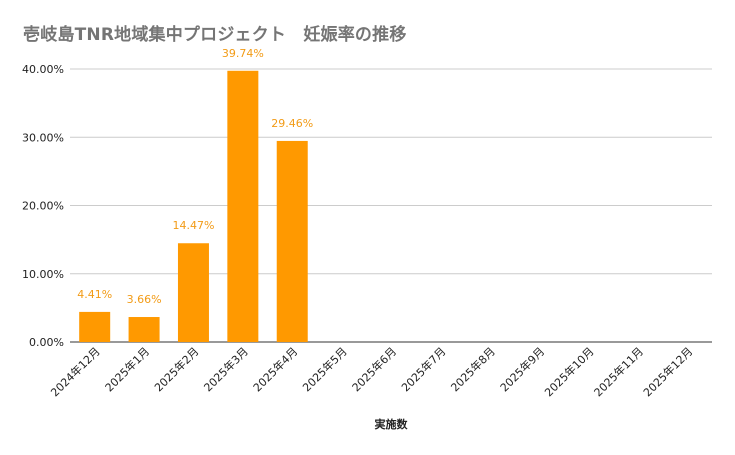 The width and height of the screenshot is (735, 455). I want to click on x-axis-title: 実施数, so click(392, 424).